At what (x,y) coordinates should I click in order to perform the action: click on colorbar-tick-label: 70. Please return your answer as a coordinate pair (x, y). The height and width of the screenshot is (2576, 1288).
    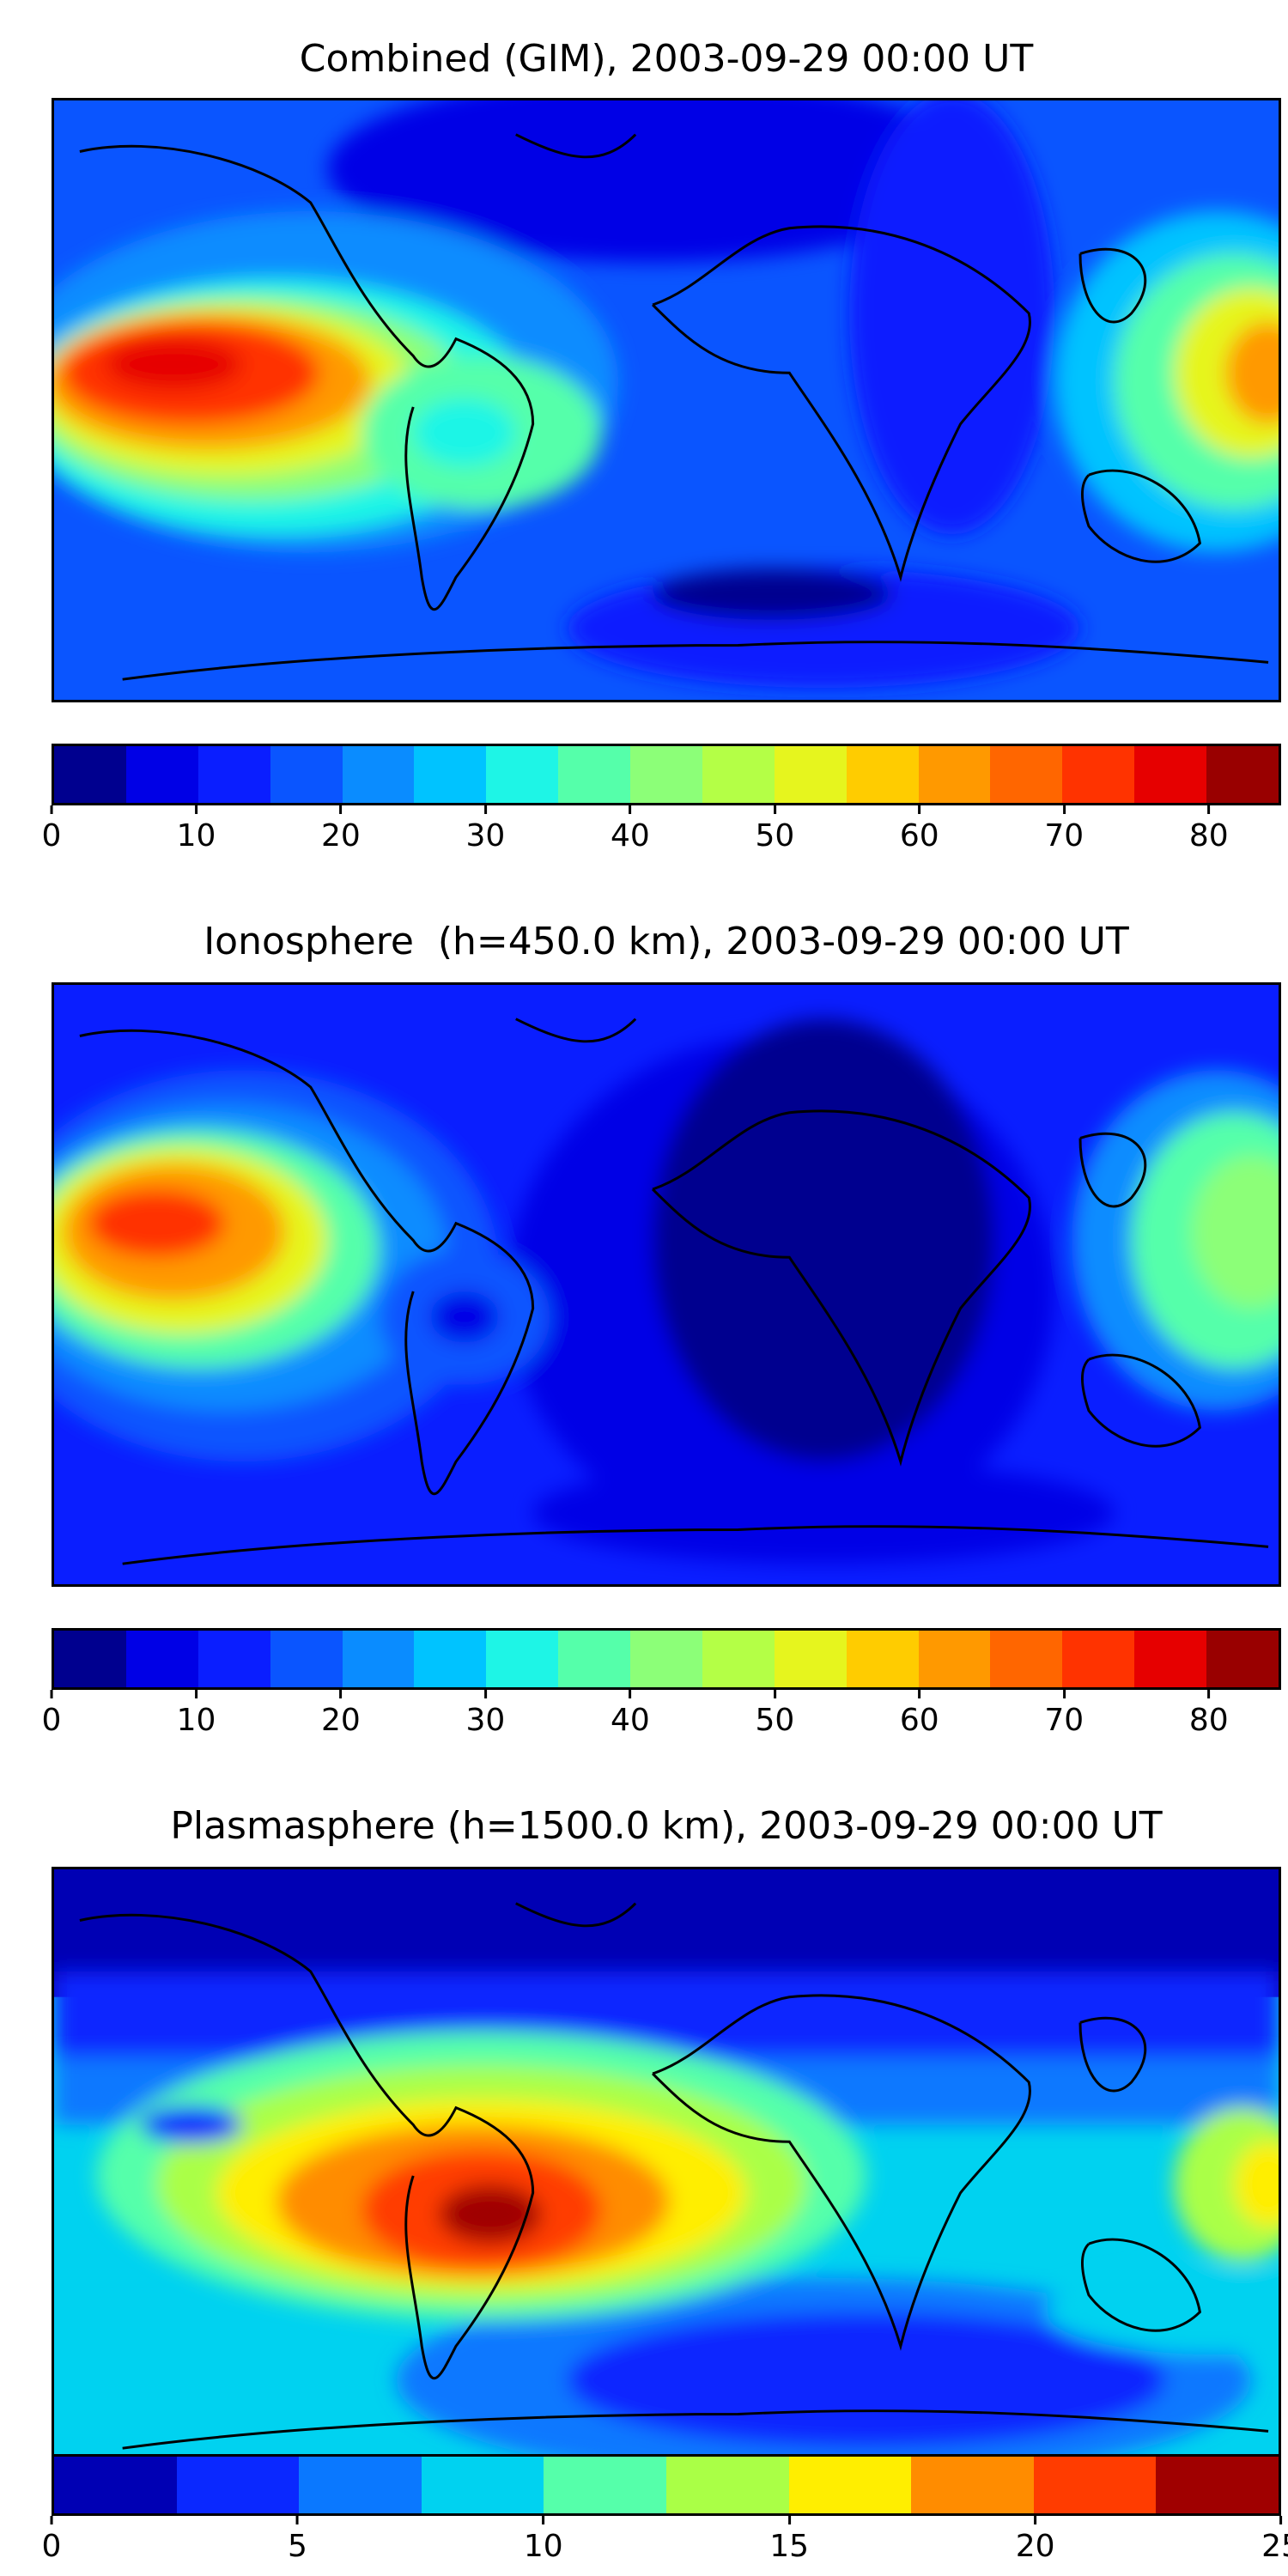
    Looking at the image, I should click on (1064, 836).